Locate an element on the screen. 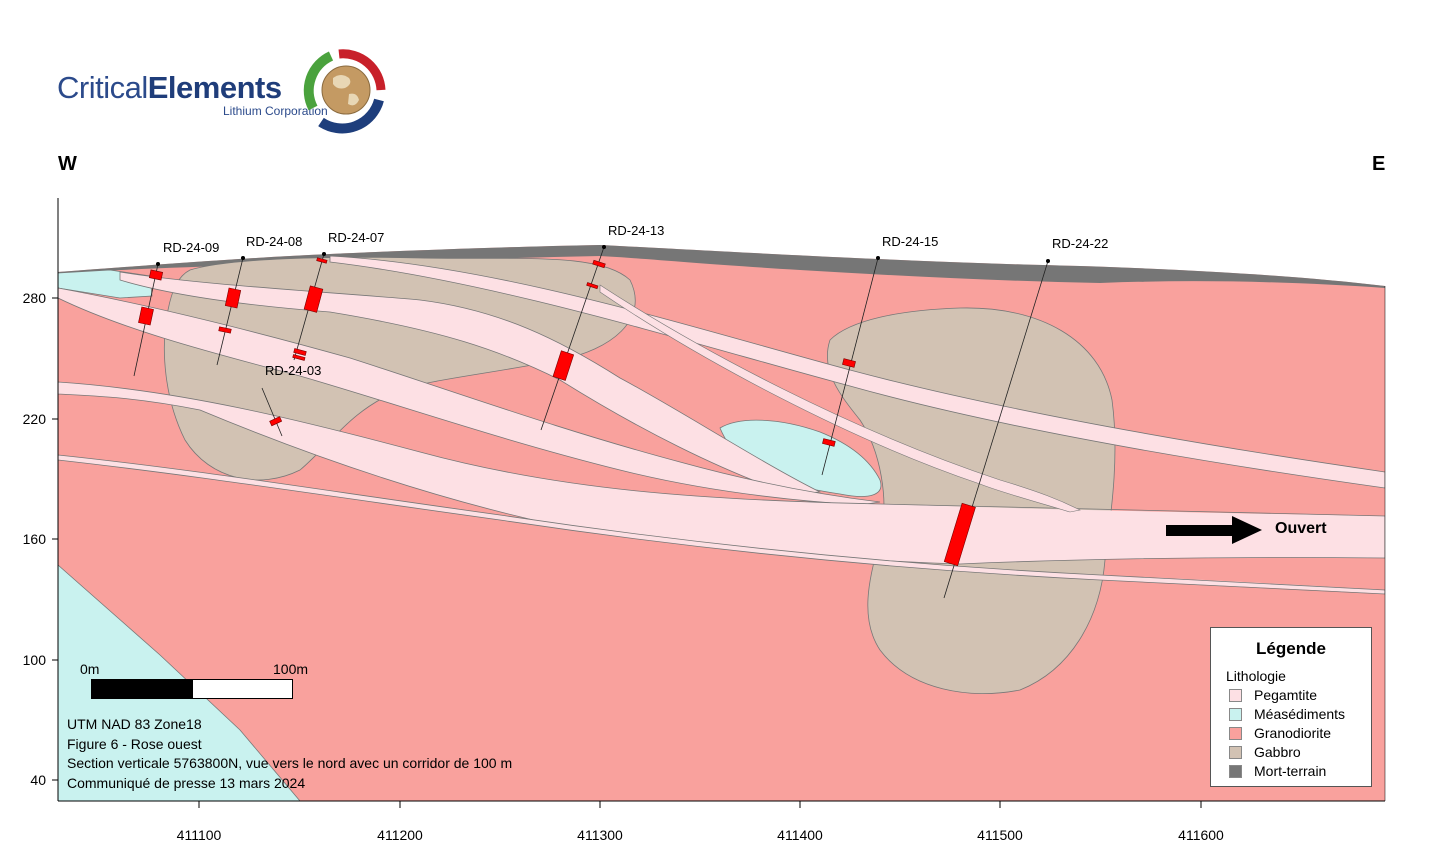 The image size is (1430, 868). note-line: Figure 6 - Rose ouest is located at coordinates (134, 743).